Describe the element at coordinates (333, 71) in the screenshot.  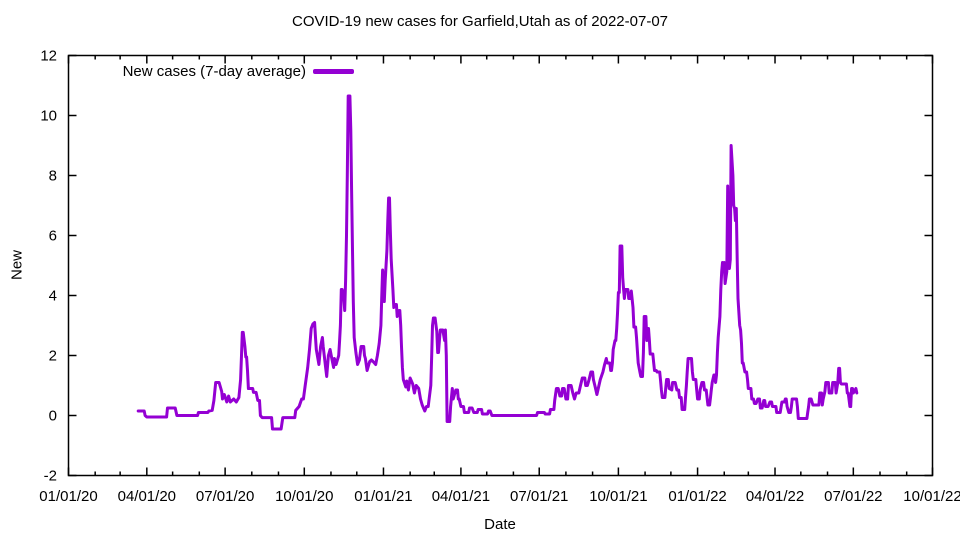
I see `legend-line-sample` at that location.